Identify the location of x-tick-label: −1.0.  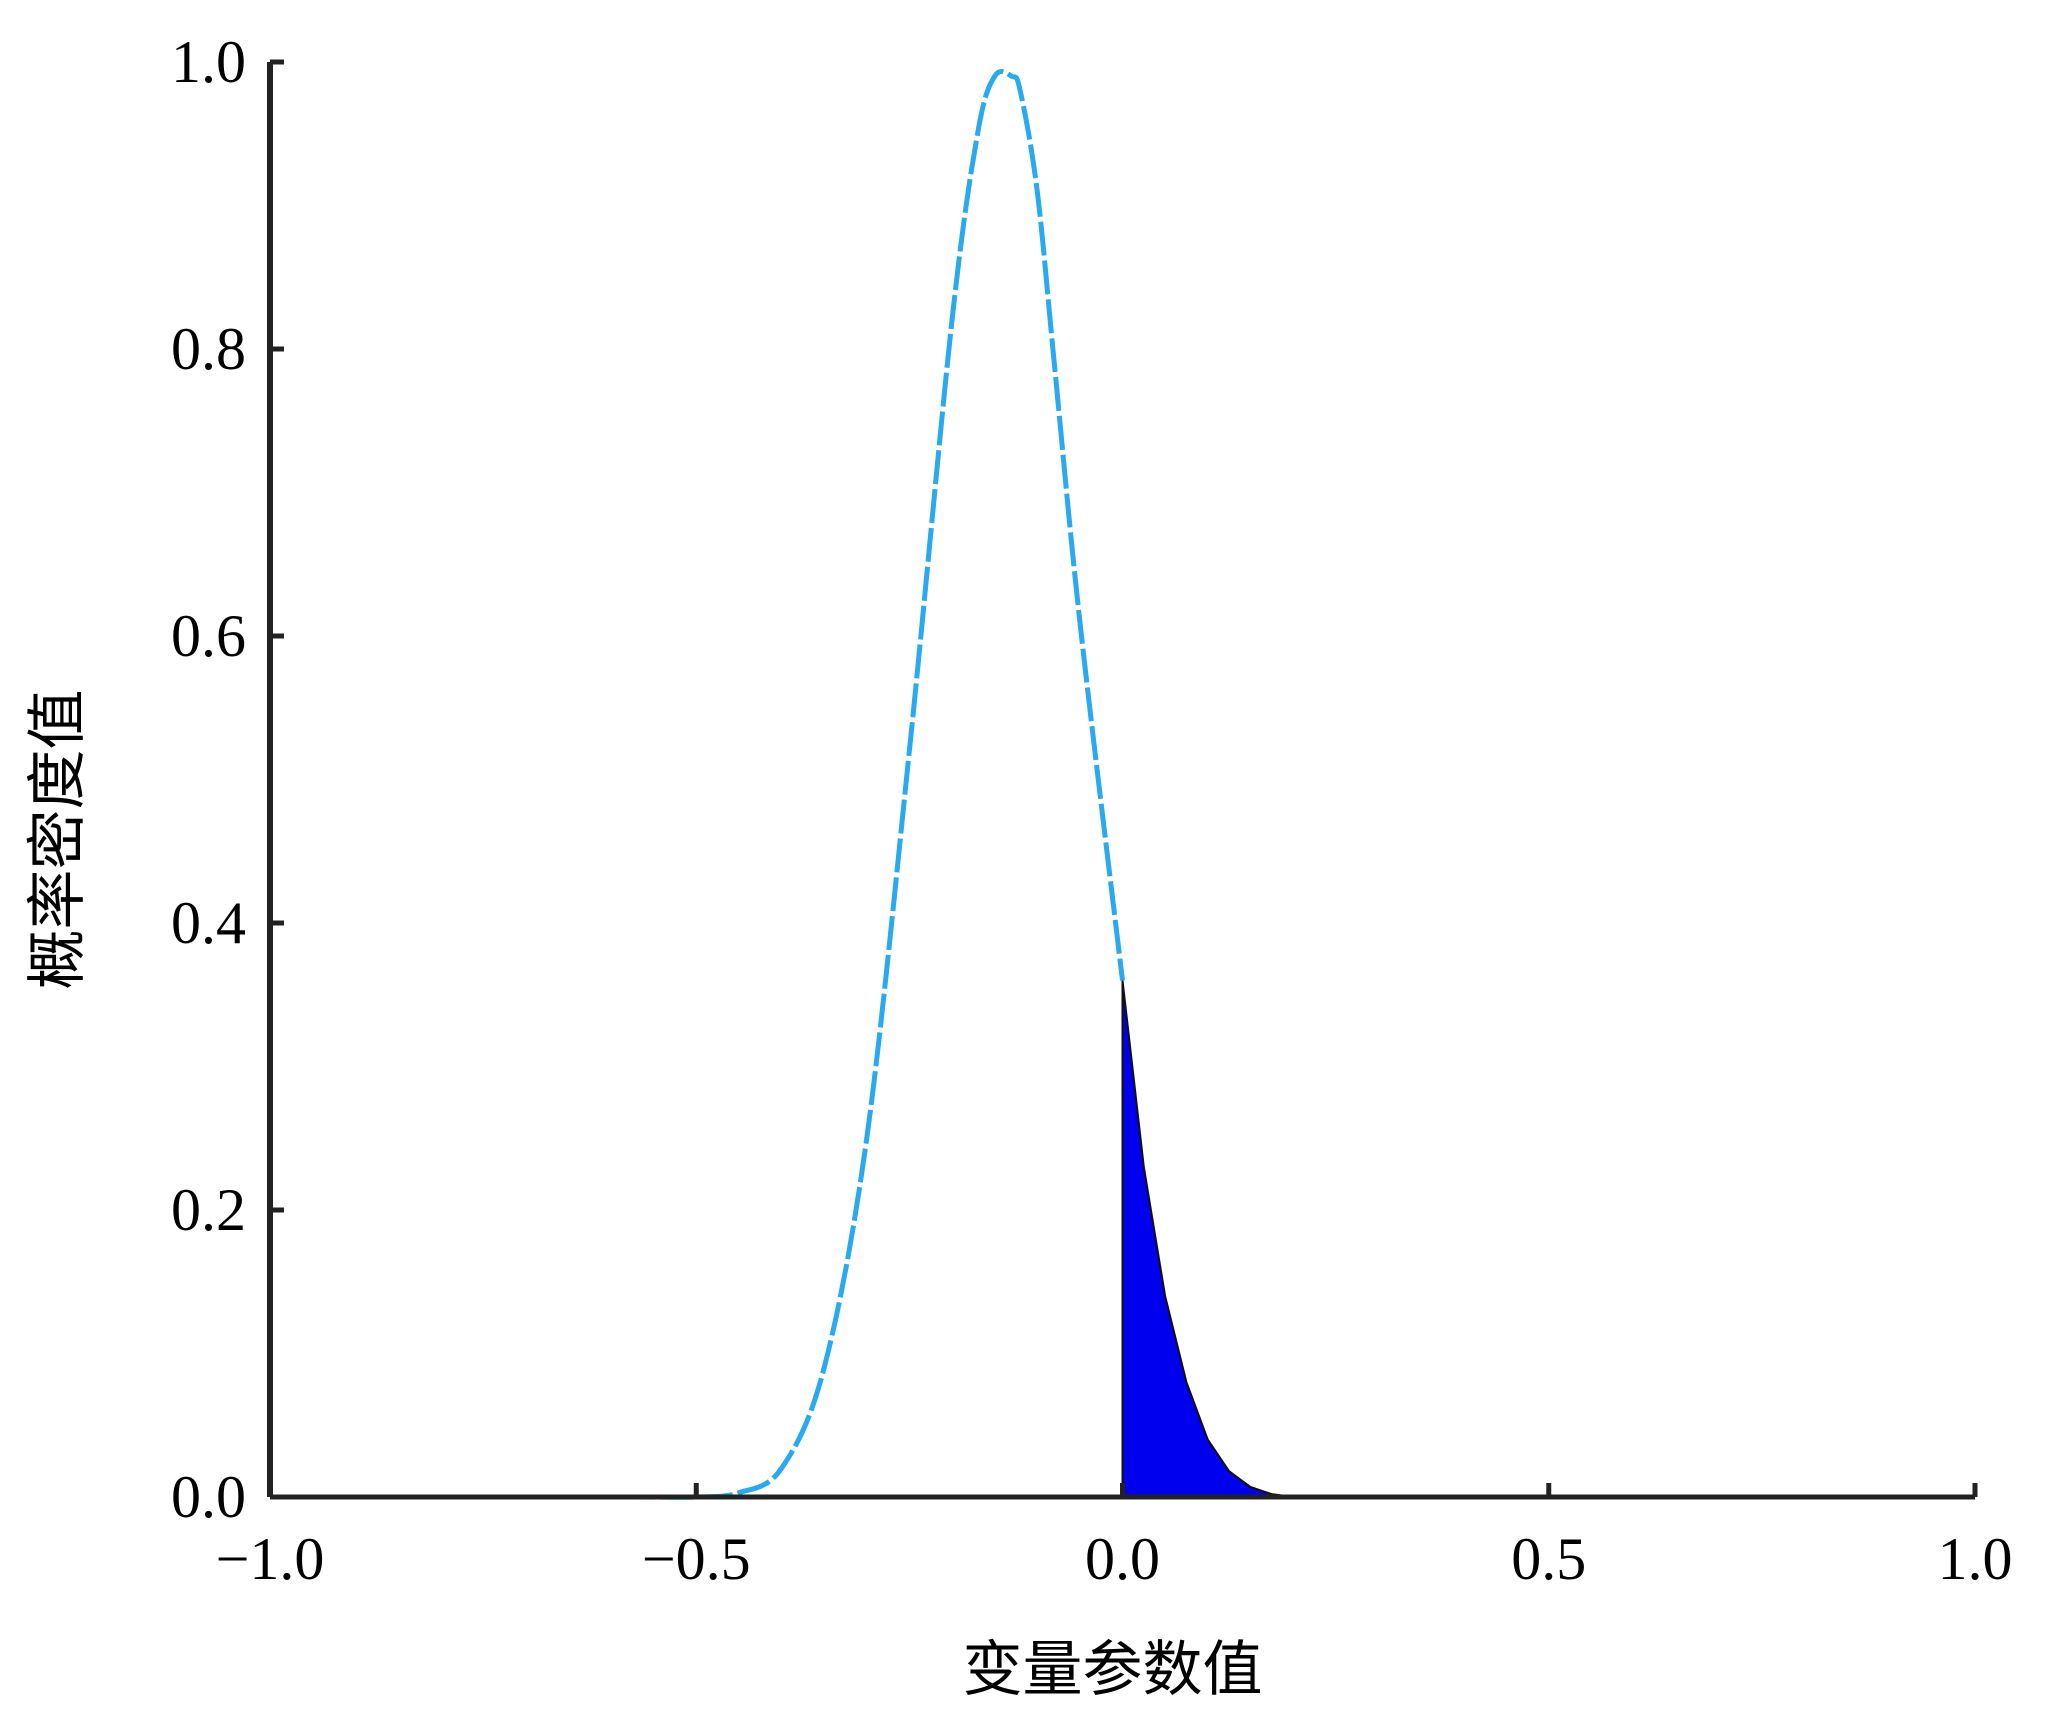
(270, 1559).